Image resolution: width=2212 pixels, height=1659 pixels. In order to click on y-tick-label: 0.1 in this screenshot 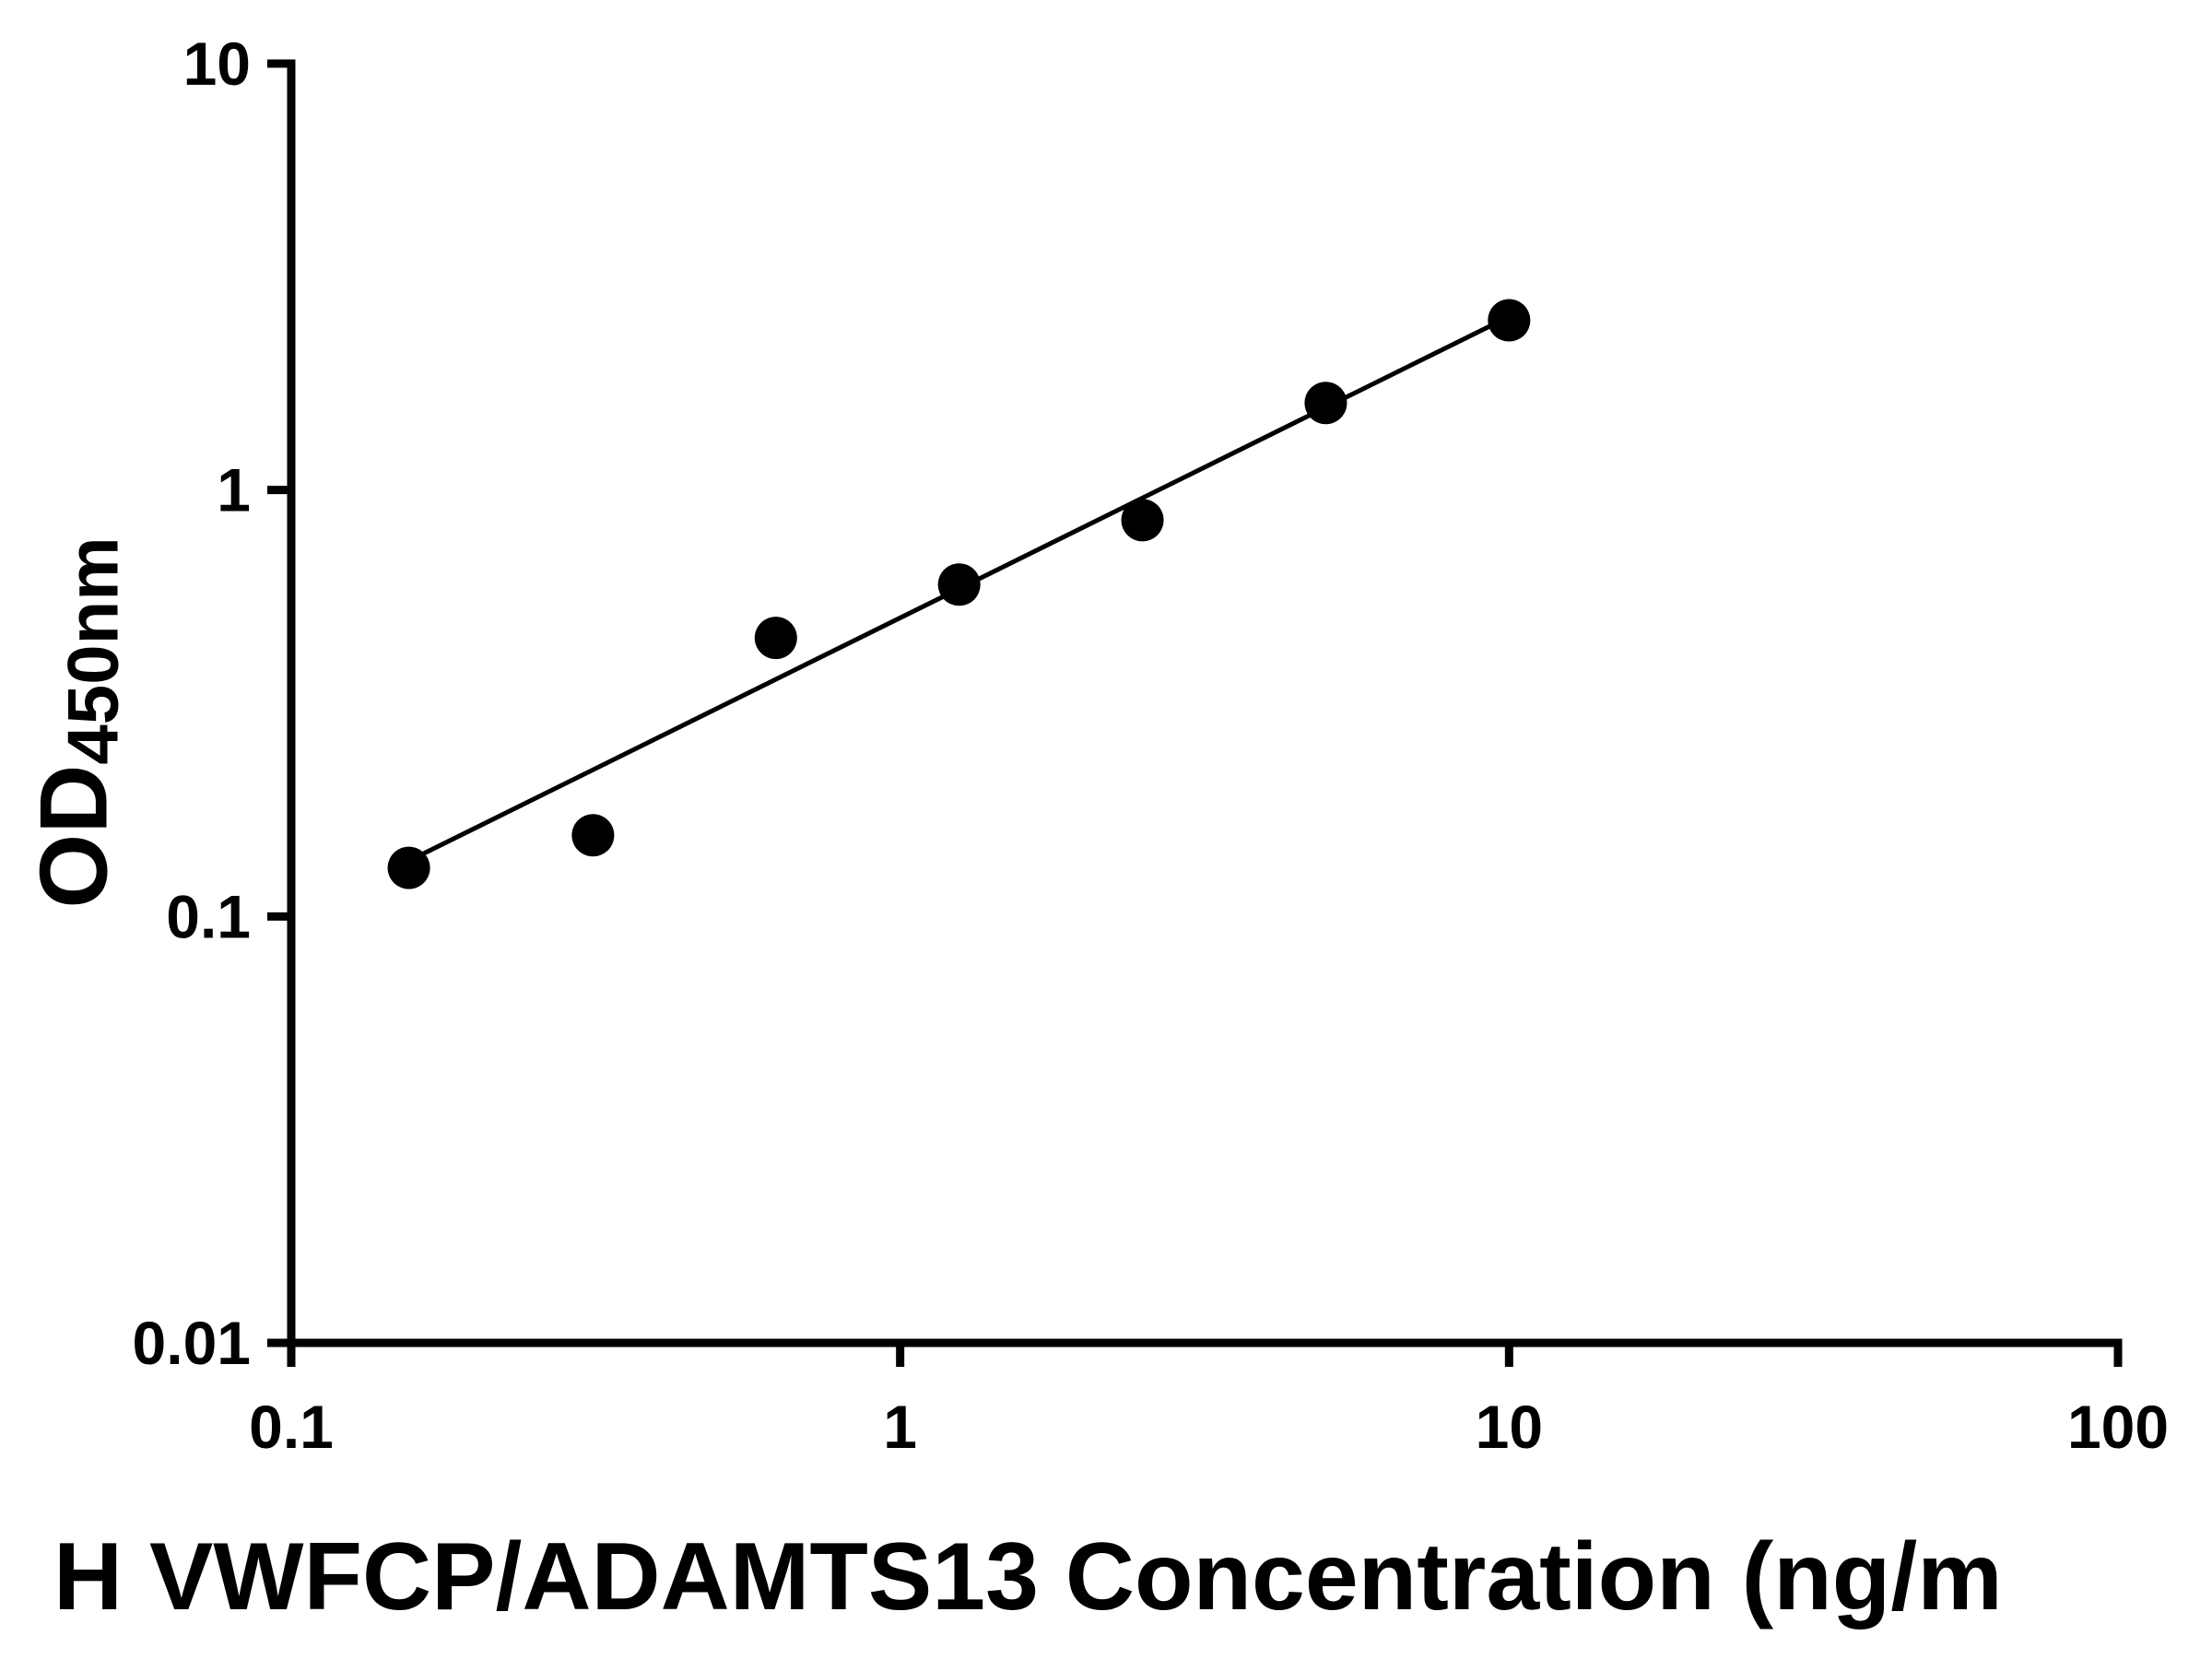, I will do `click(208, 916)`.